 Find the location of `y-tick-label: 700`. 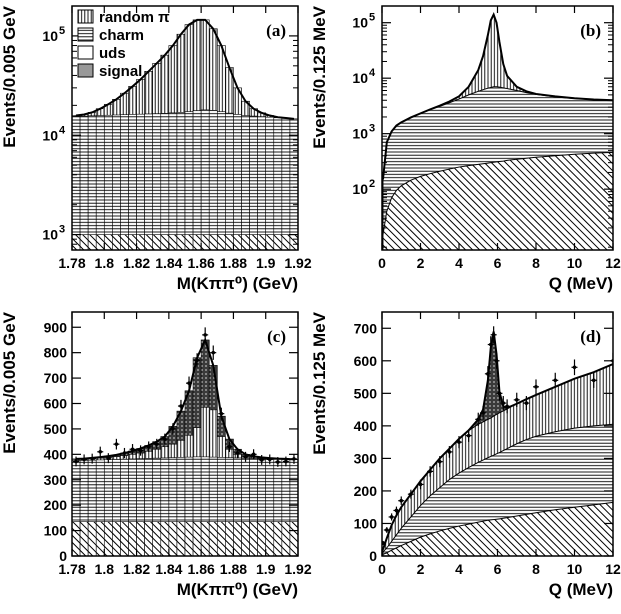

y-tick-label: 700 is located at coordinates (366, 328).